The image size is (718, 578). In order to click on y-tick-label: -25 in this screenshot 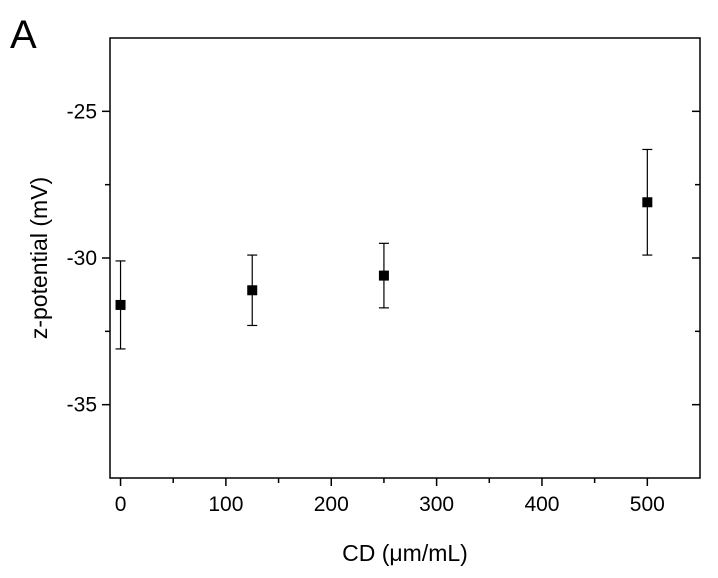, I will do `click(82, 111)`.